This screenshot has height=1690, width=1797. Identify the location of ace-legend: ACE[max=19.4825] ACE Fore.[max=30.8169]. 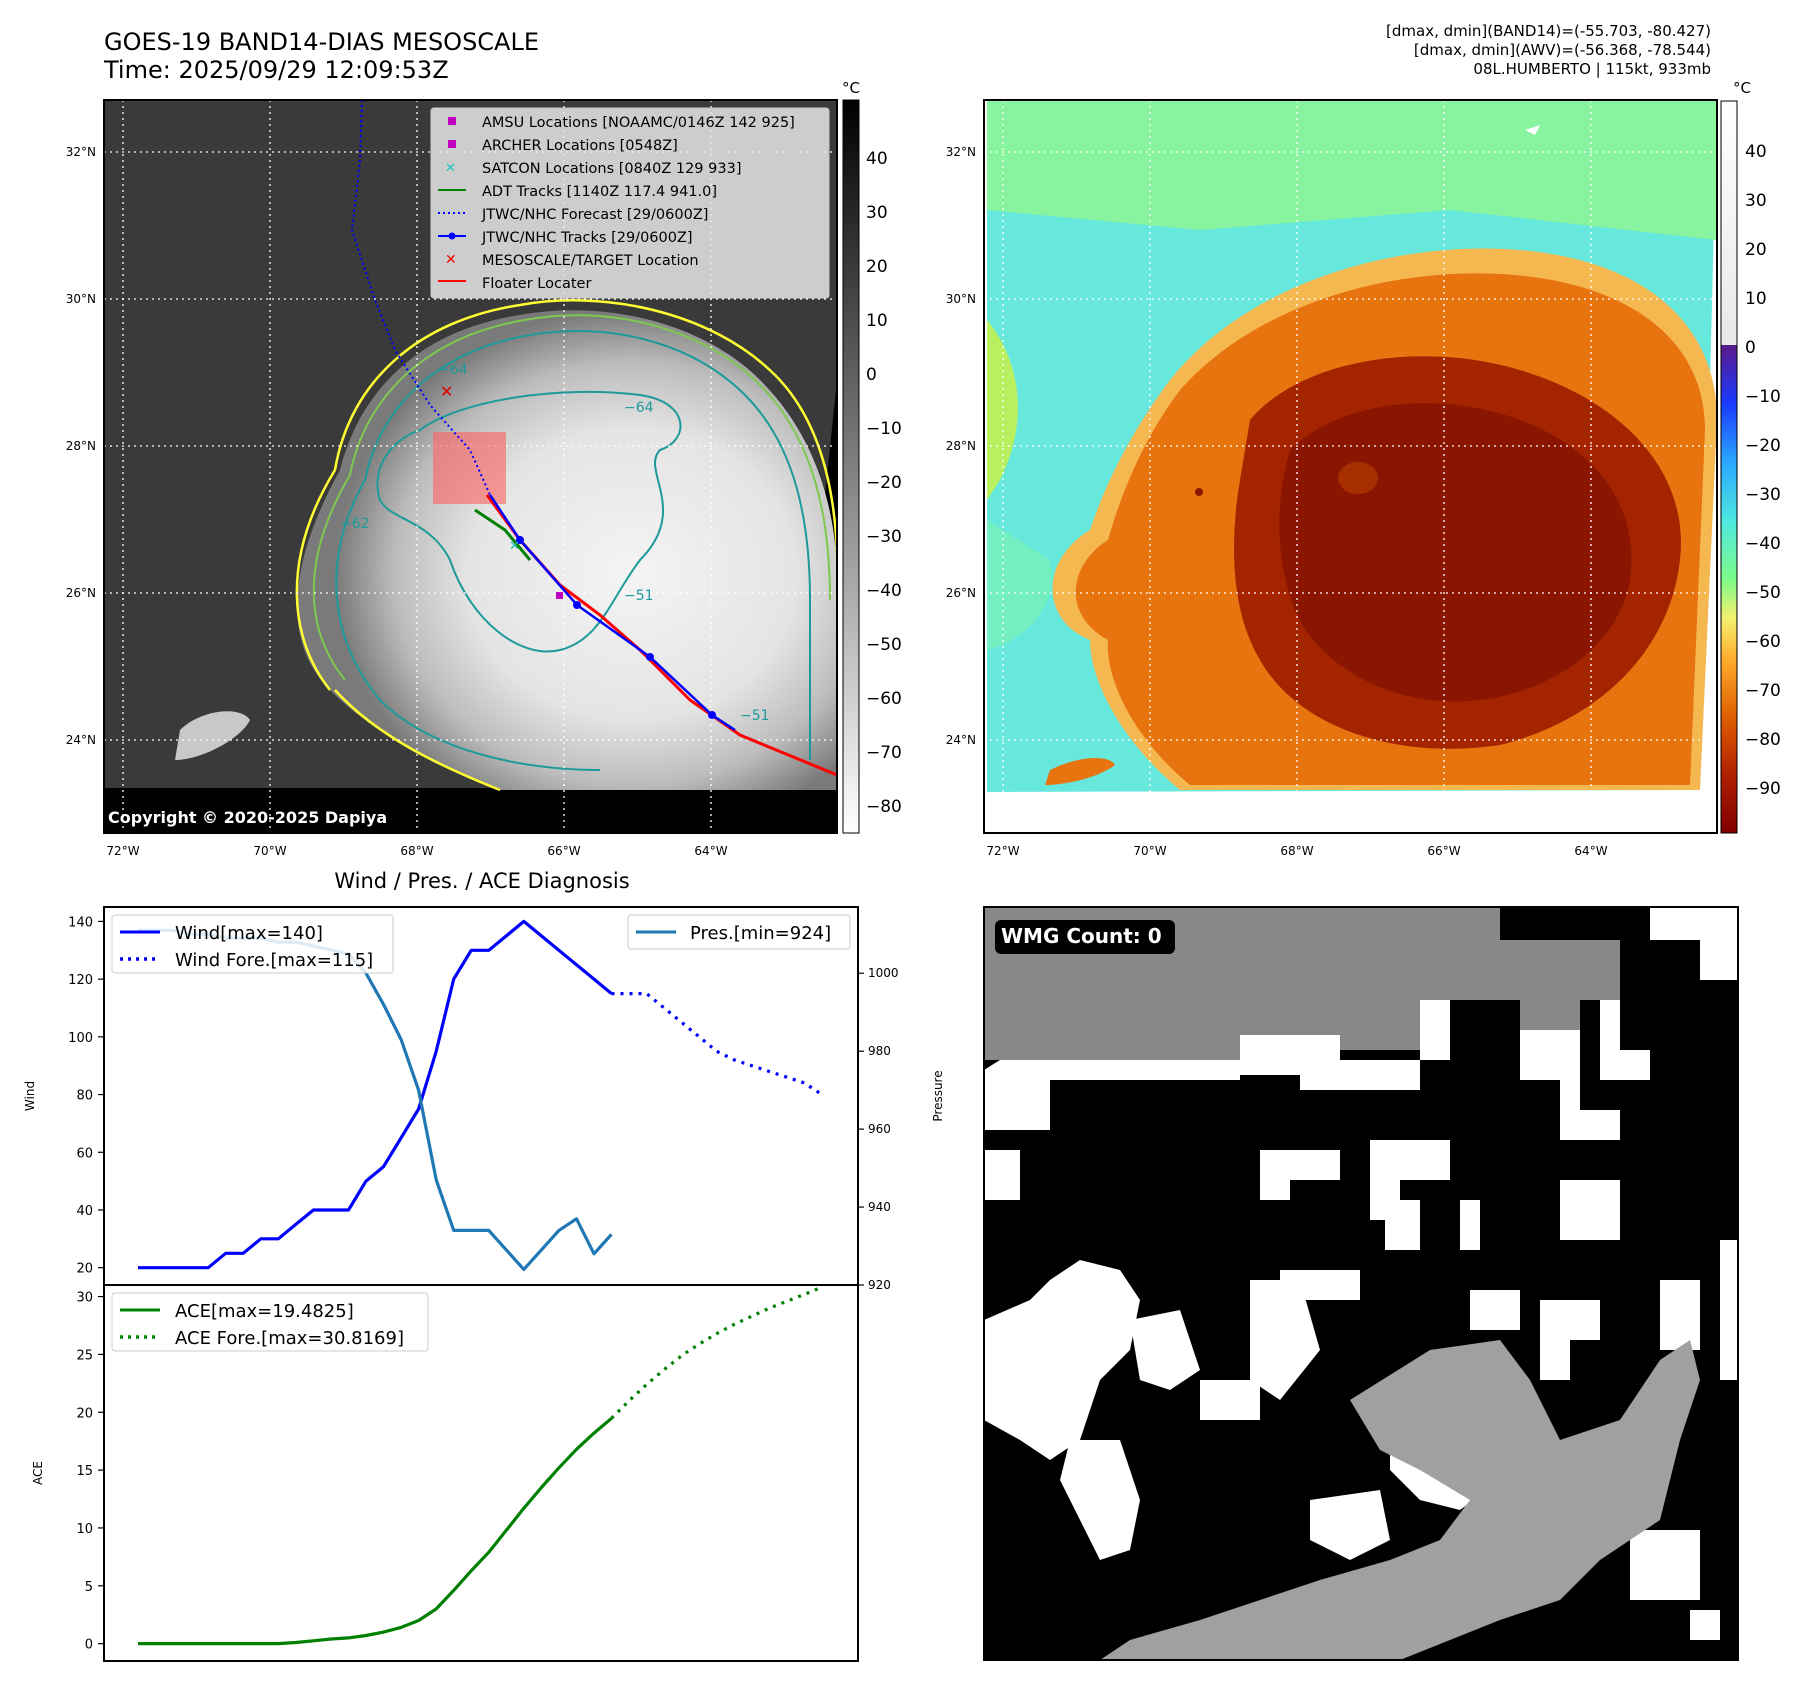
(270, 1322).